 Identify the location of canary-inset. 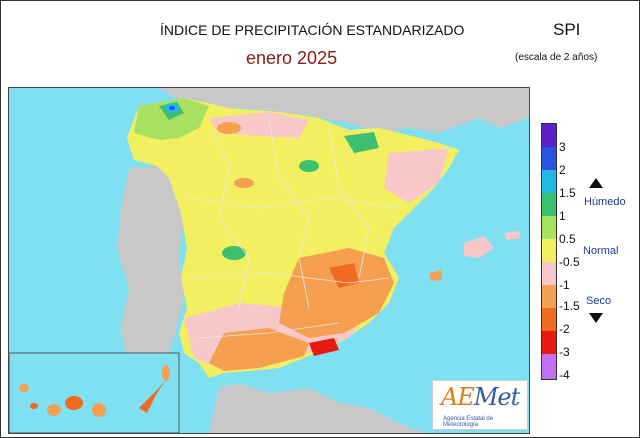
(94, 392).